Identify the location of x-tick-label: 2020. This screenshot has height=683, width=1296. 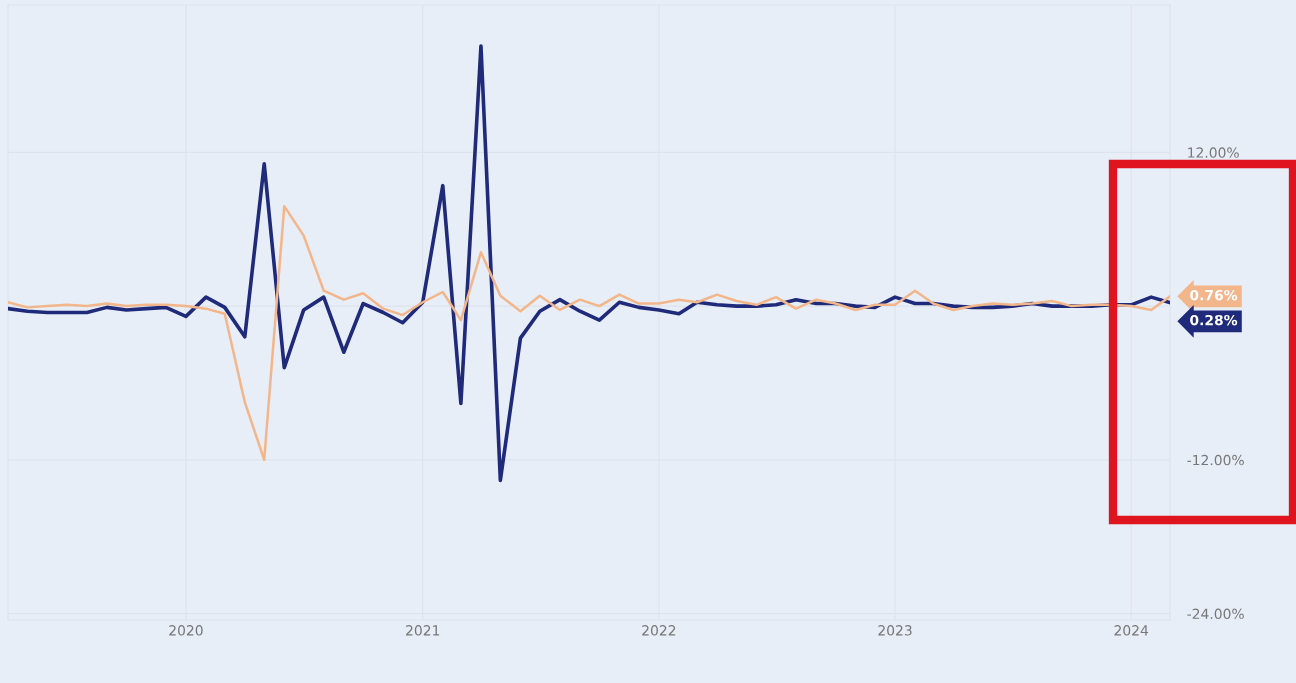
(186, 630).